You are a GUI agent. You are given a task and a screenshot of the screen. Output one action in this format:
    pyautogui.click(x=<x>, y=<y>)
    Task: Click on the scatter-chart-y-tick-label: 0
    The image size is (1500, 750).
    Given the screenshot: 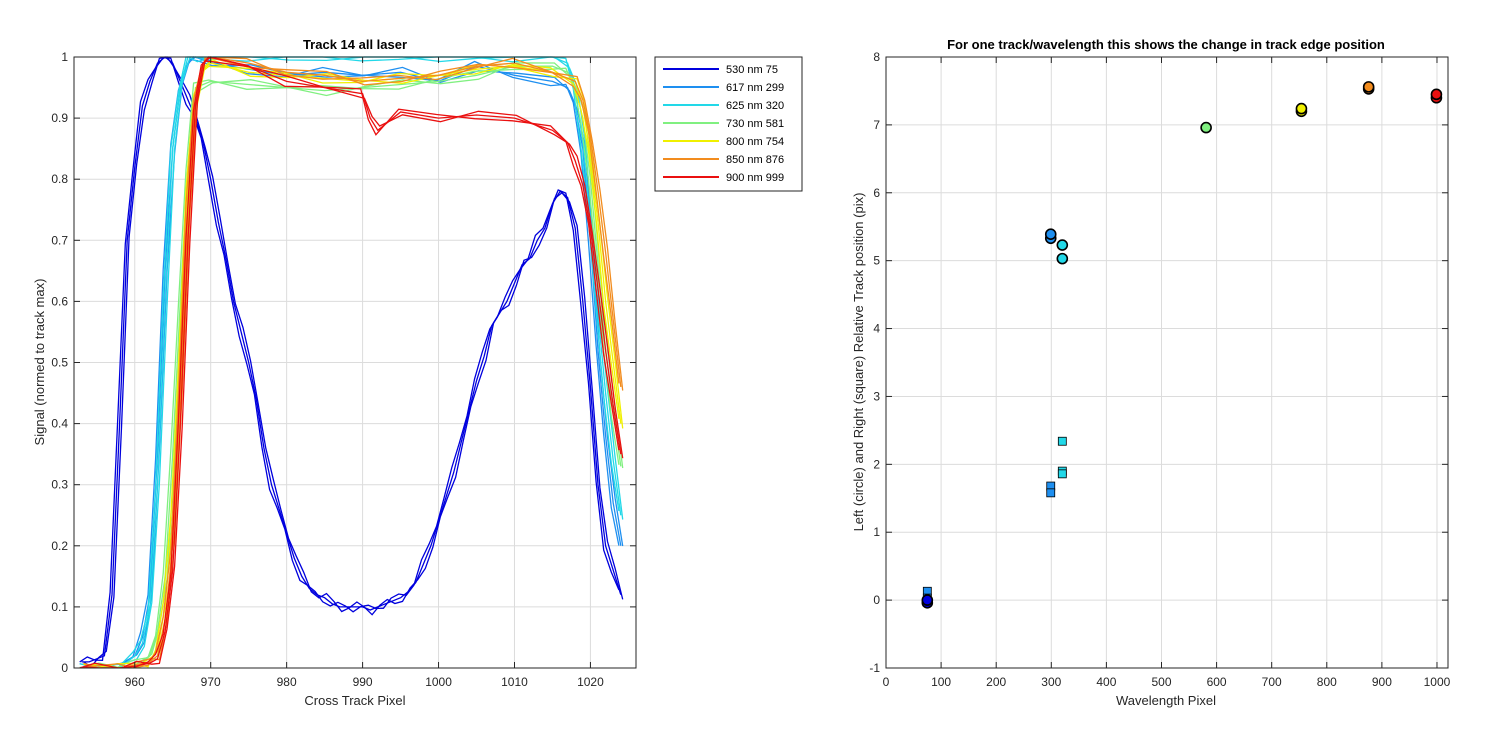 What is the action you would take?
    pyautogui.click(x=876, y=600)
    